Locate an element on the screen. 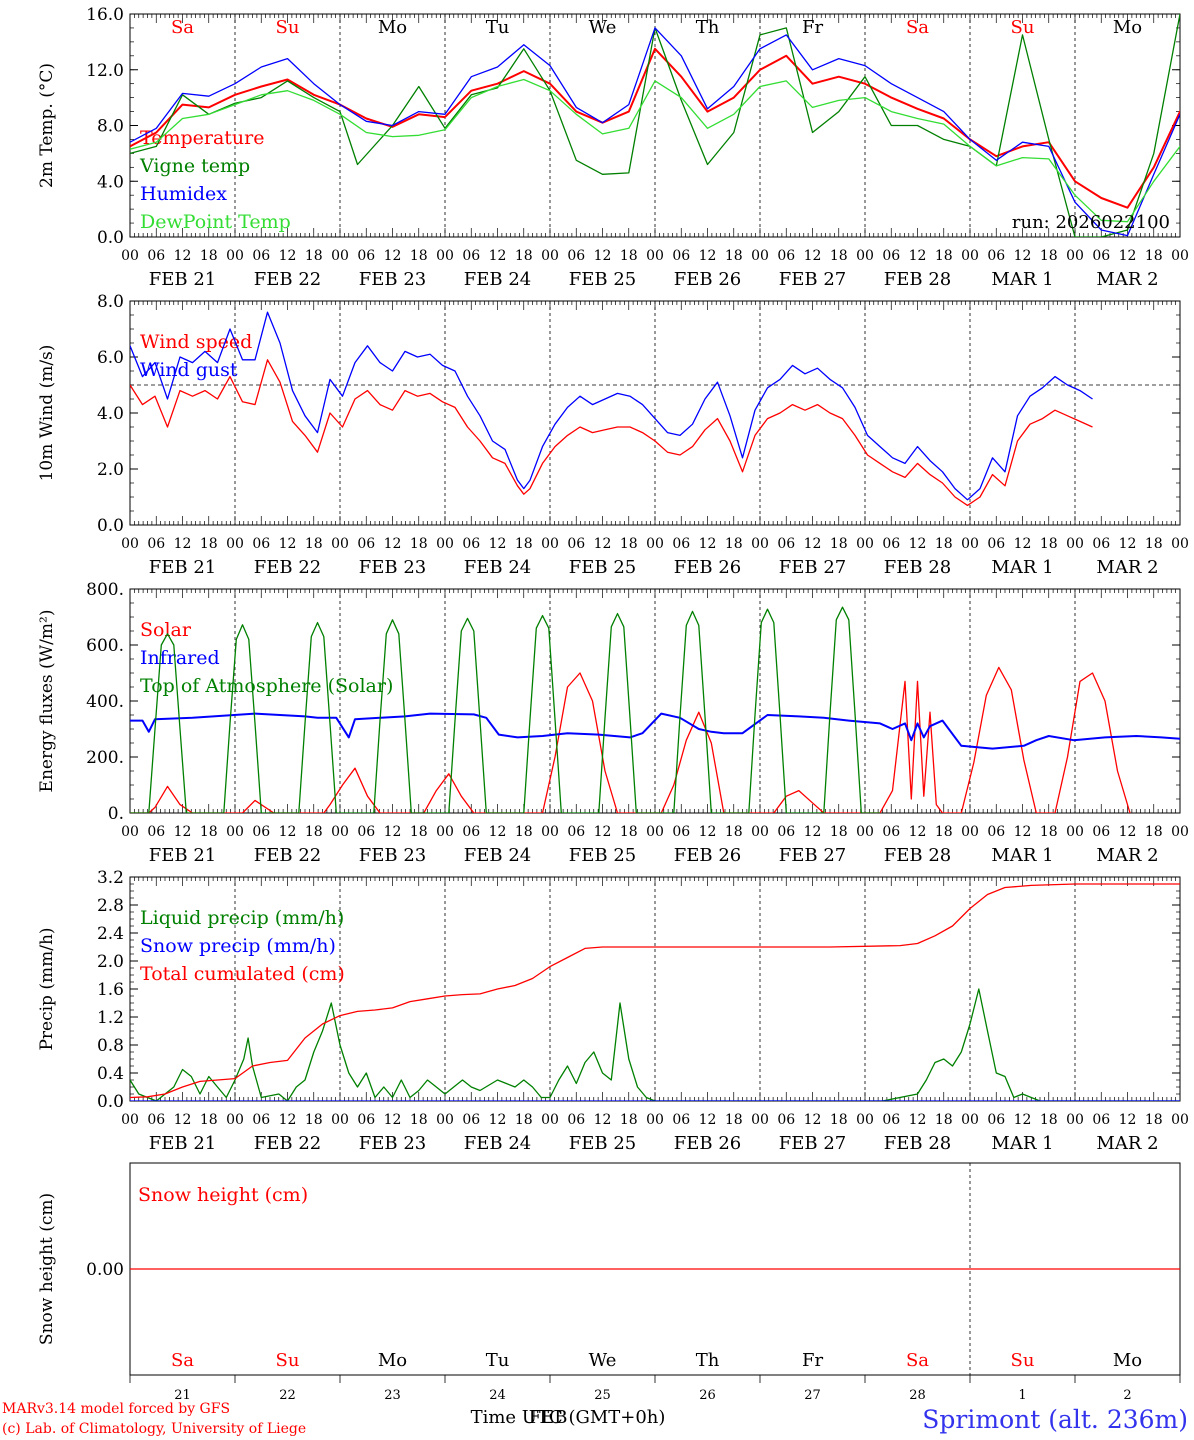 The image size is (1194, 1440). y-tick-label: 8.0 is located at coordinates (110, 302).